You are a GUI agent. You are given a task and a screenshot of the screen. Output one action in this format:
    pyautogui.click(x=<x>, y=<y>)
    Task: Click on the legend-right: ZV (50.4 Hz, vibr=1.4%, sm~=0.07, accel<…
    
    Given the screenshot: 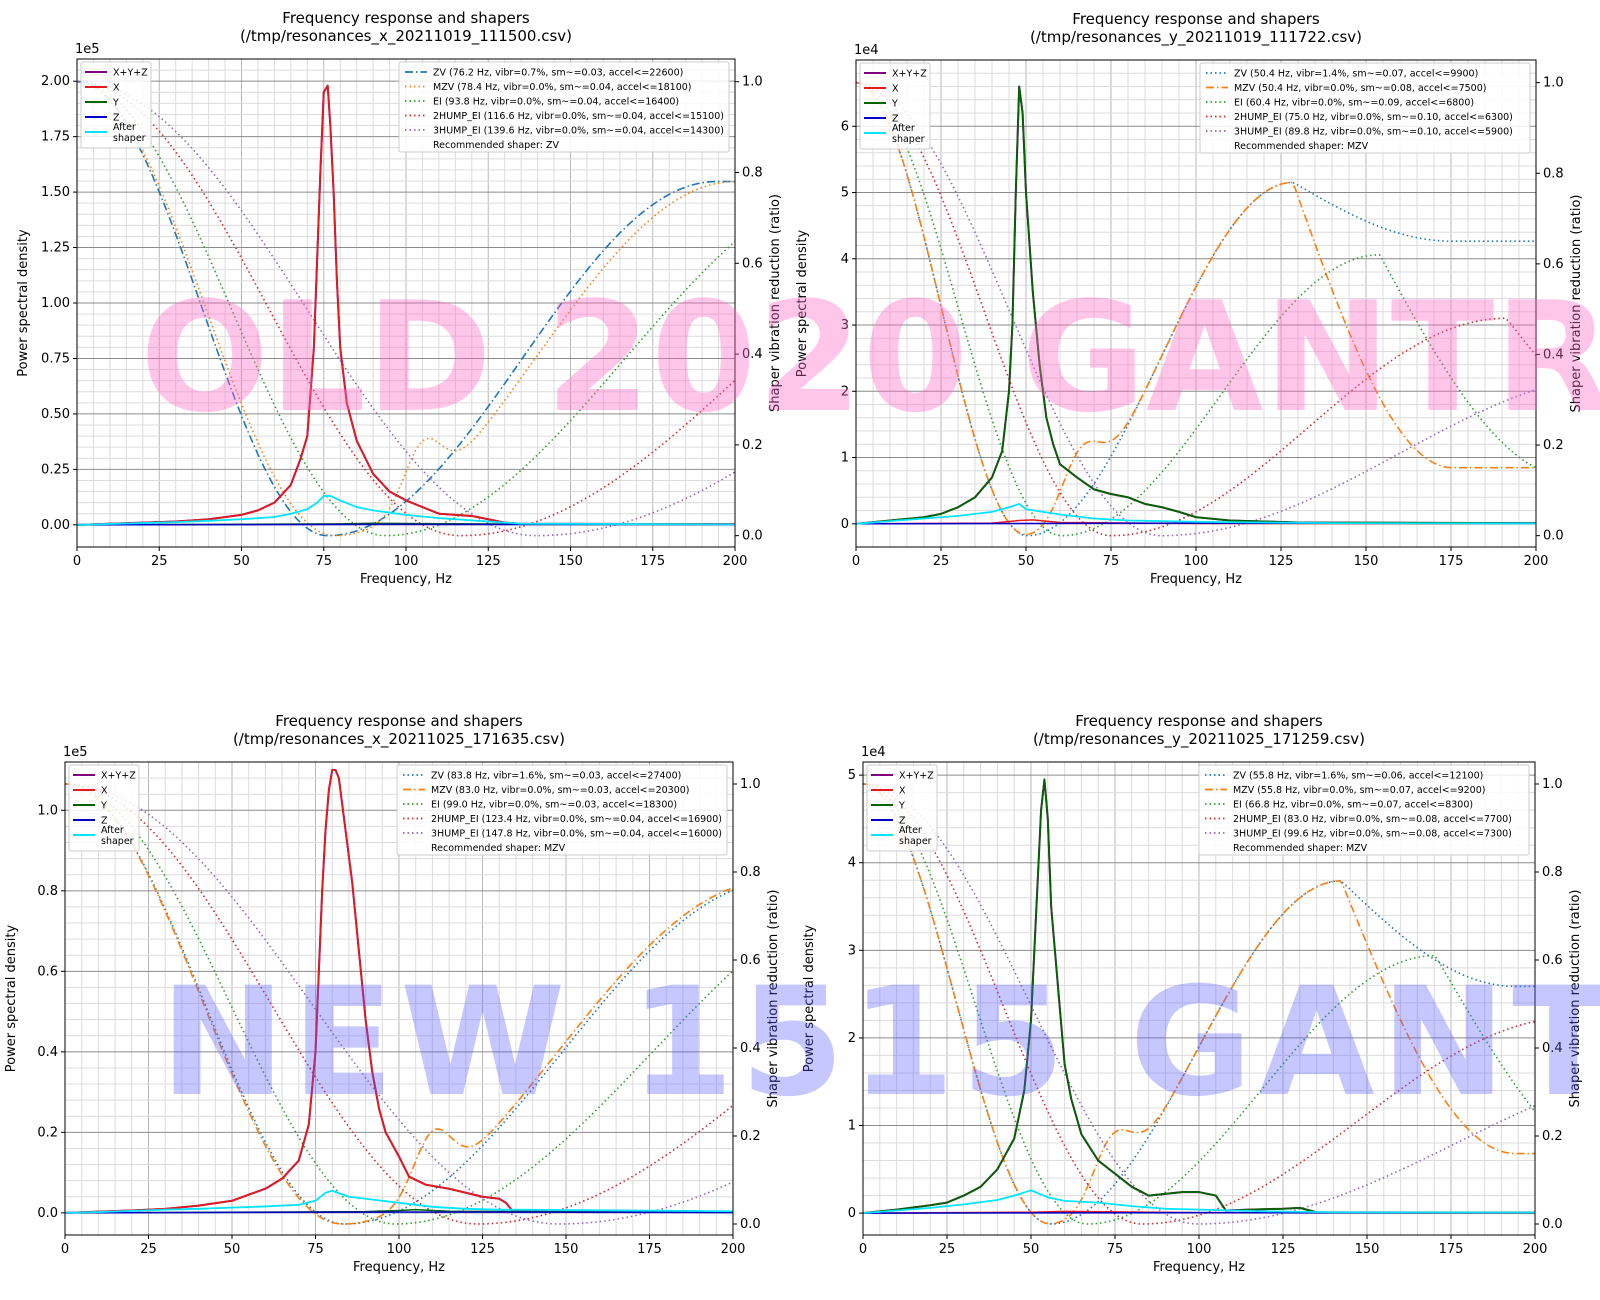 What is the action you would take?
    pyautogui.click(x=1365, y=108)
    